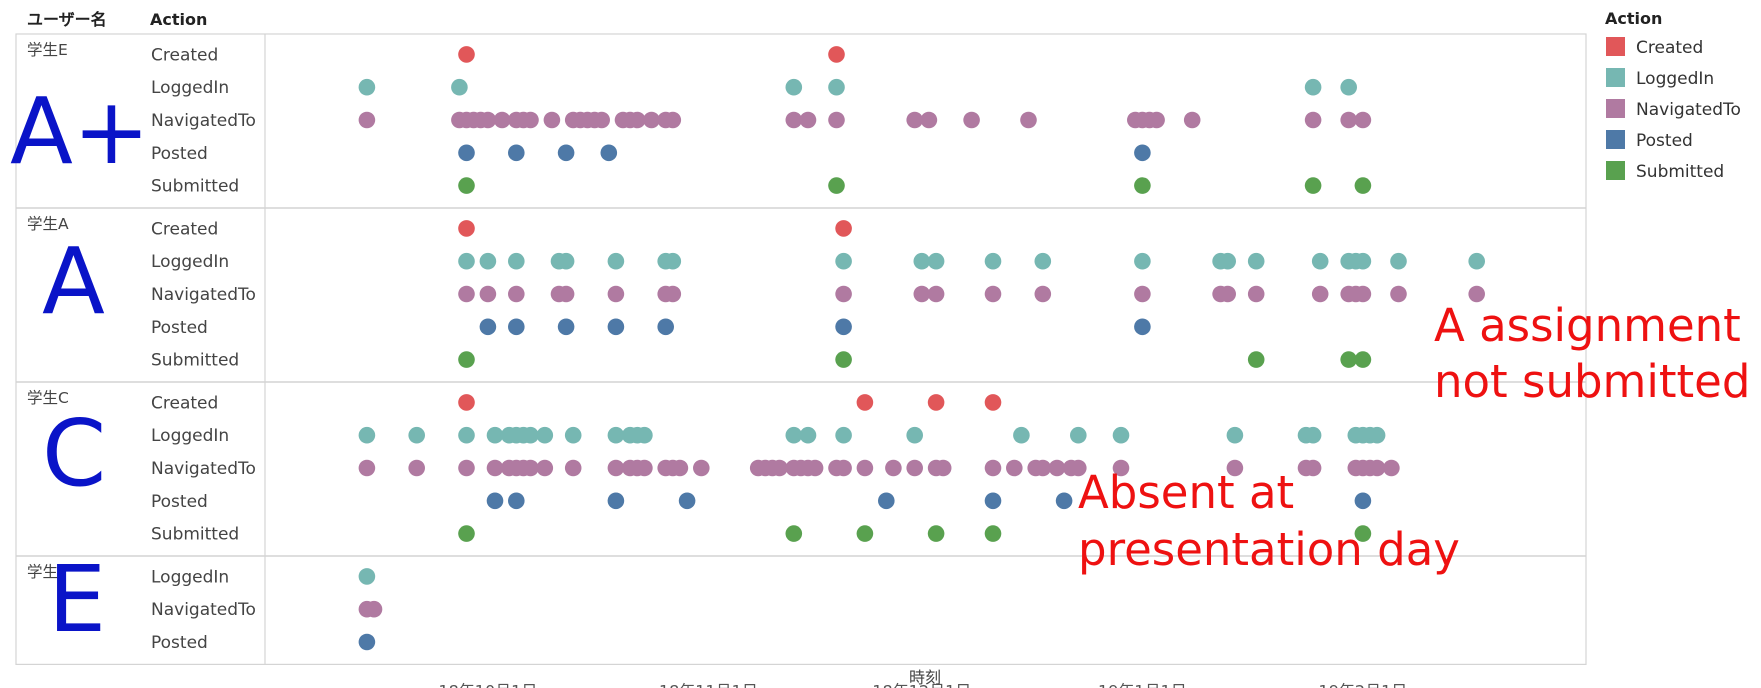 This screenshot has width=1761, height=688. Describe the element at coordinates (184, 403) in the screenshot. I see `action-label: Created` at that location.